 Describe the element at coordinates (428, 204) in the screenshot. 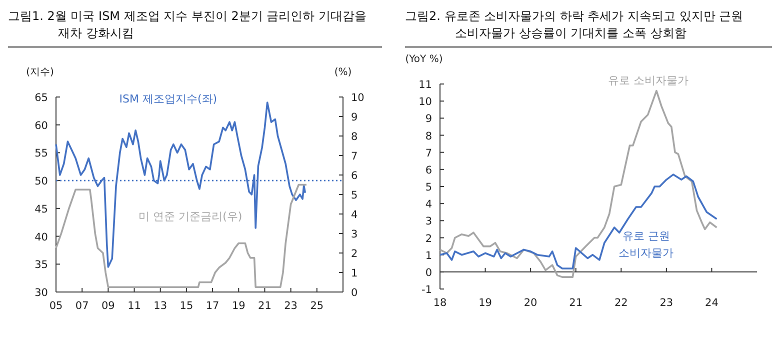

I see `y-tick-label: 4` at that location.